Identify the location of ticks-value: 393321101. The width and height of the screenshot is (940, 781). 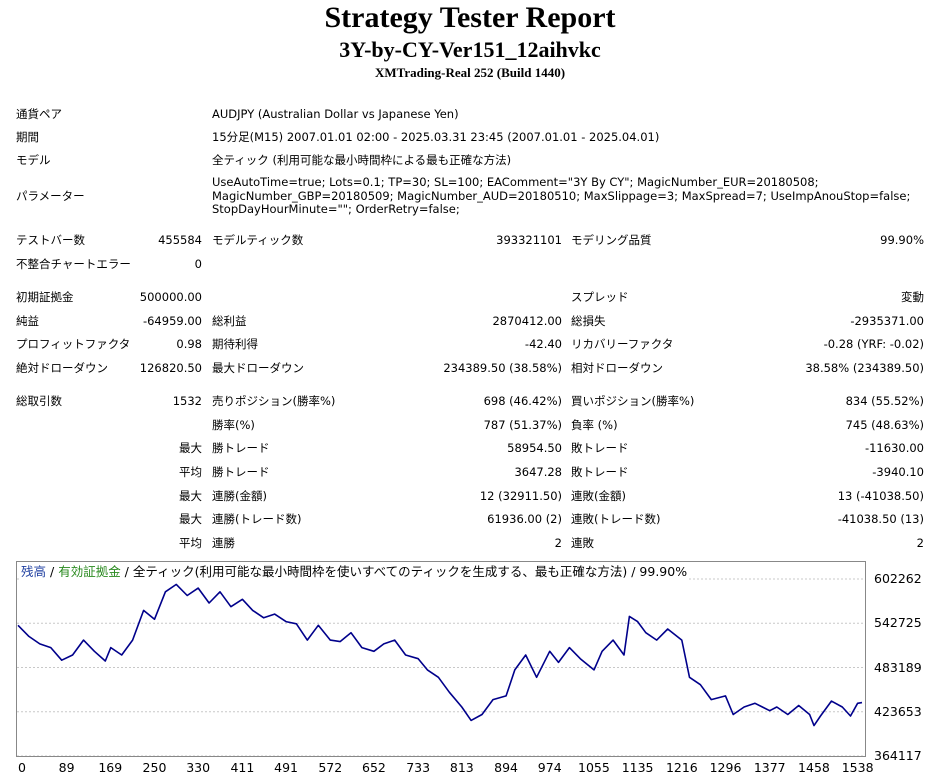
(529, 240).